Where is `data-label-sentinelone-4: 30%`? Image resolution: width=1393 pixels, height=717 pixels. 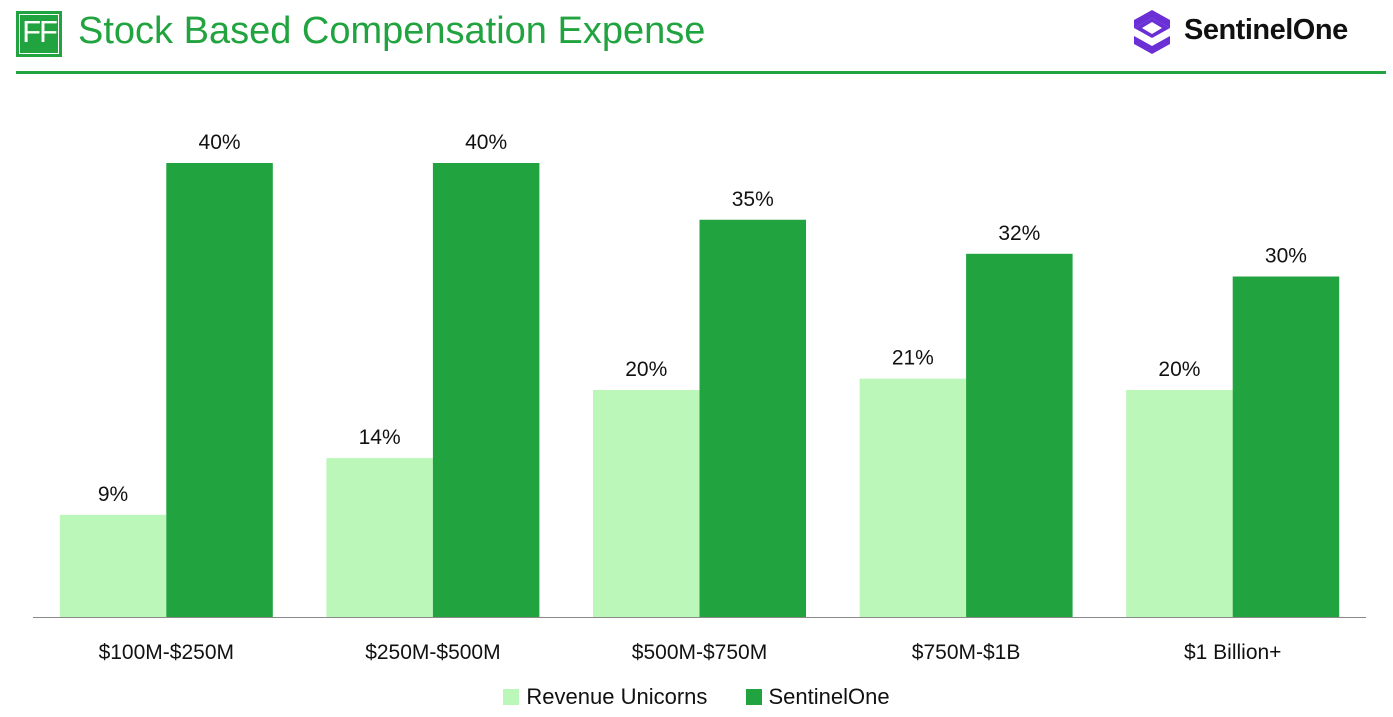
data-label-sentinelone-4: 30% is located at coordinates (1286, 256).